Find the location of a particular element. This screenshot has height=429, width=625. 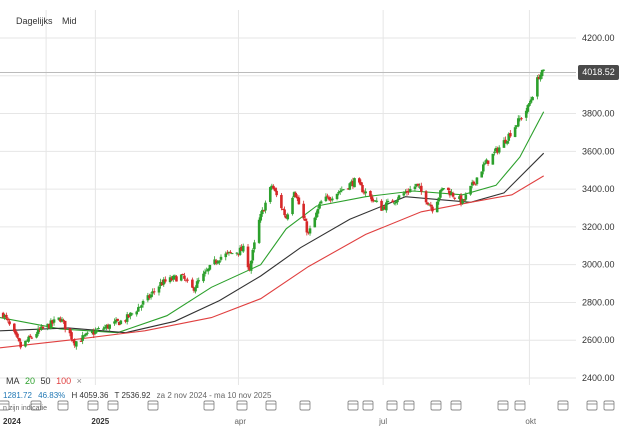

calendar-icon-body is located at coordinates (63, 405).